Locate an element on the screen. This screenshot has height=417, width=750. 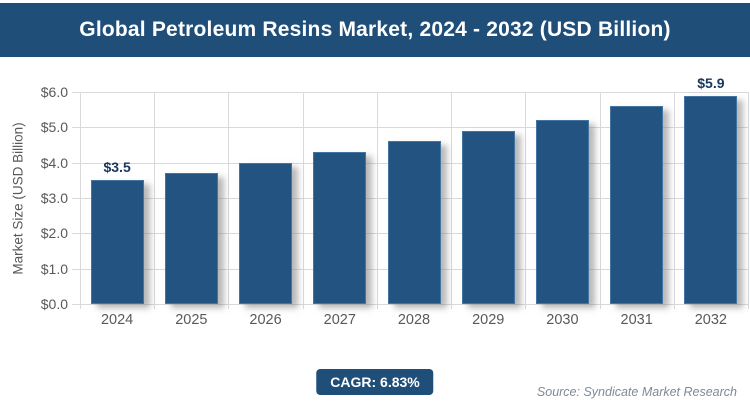
y-tick-label: $1.0 is located at coordinates (54, 268).